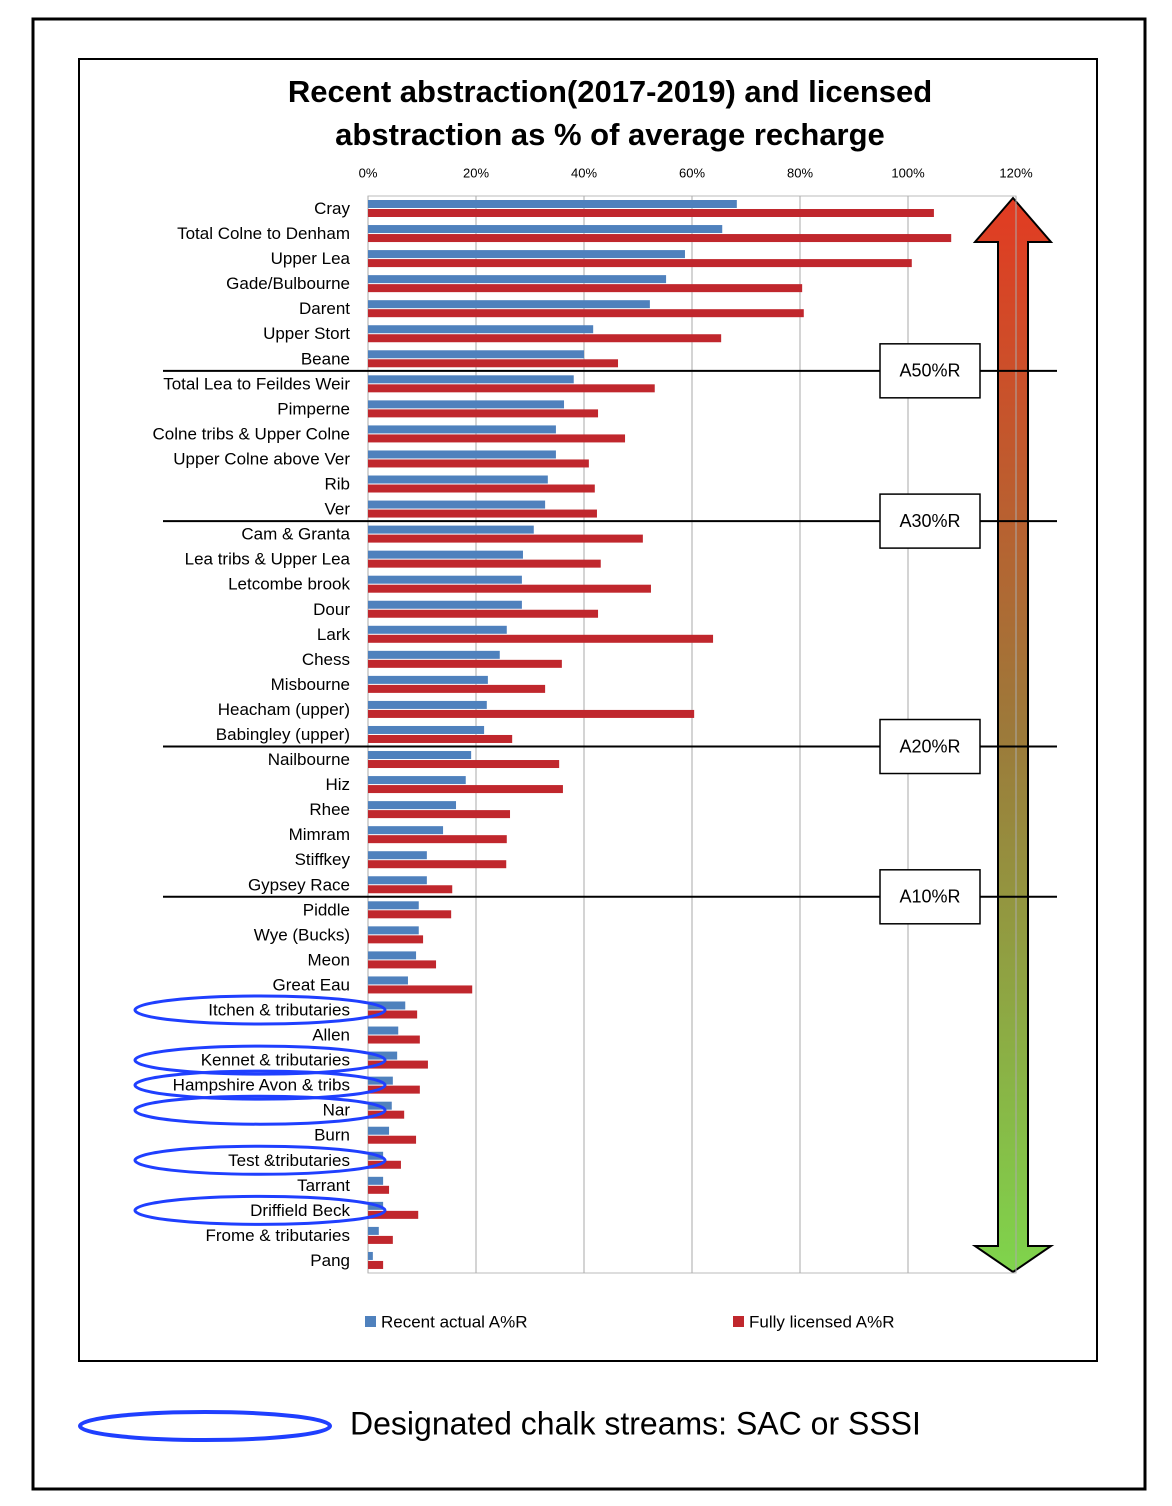  I want to click on category-label: Tarrant, so click(323, 1185).